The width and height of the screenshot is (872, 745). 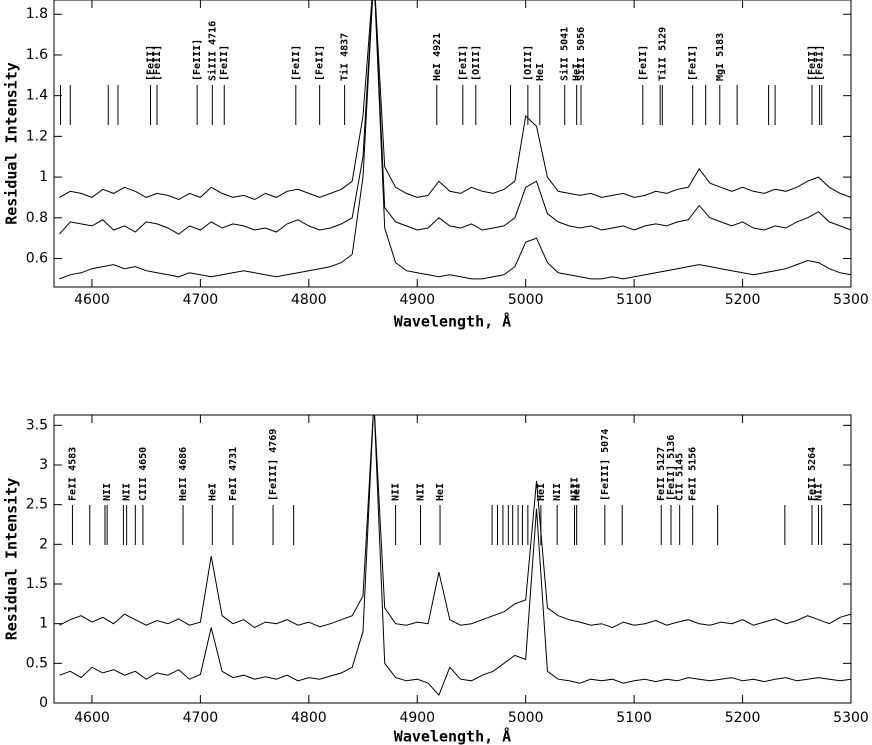 I want to click on y-tick-label: 0.8, so click(x=37, y=218).